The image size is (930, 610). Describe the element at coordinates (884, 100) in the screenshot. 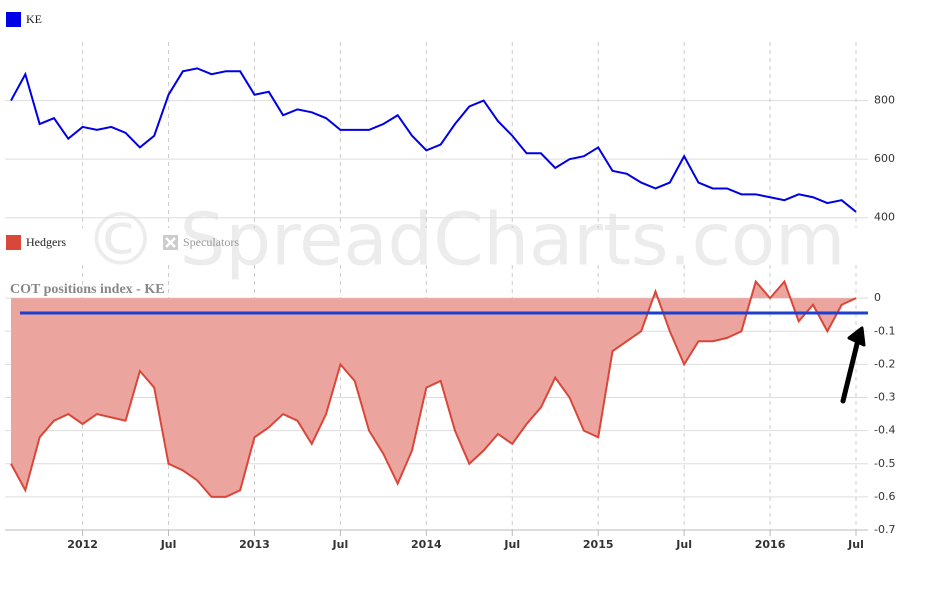

I see `y-tick-label: 800` at that location.